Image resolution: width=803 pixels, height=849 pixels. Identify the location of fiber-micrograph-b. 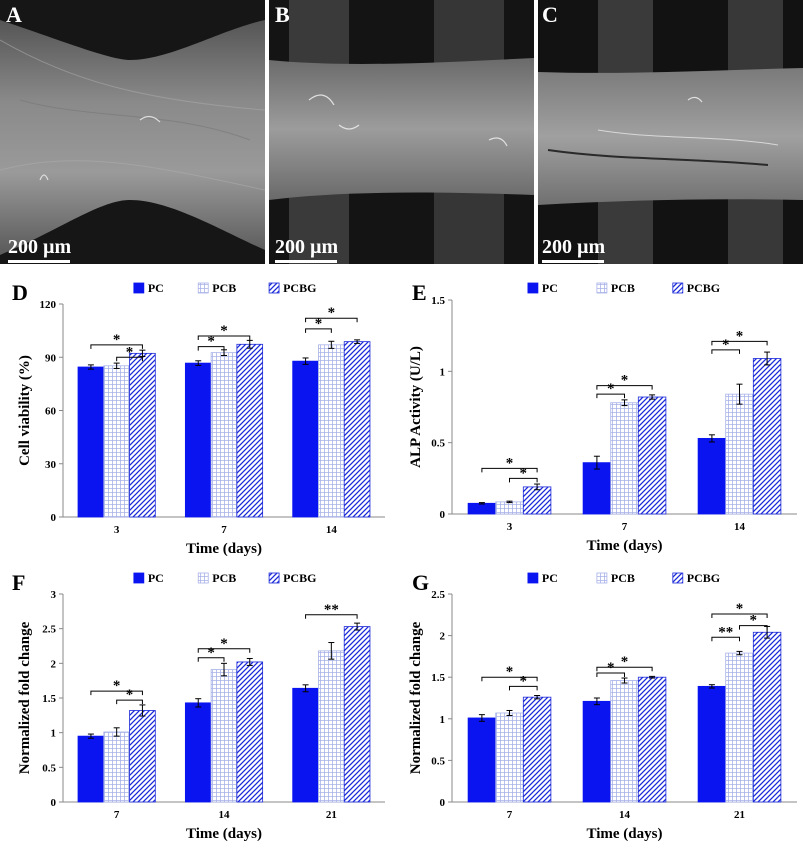
(401, 132).